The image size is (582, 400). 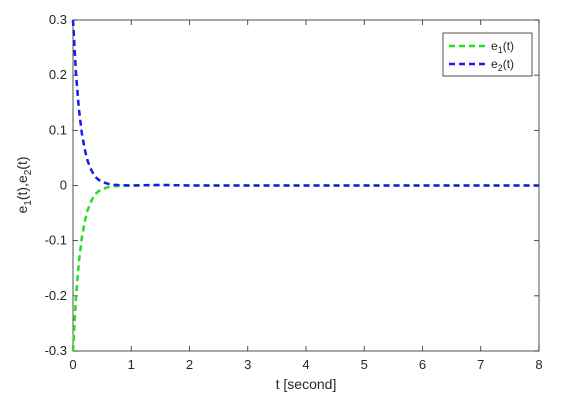 I want to click on legend-label-e2: e2(t), so click(x=502, y=65).